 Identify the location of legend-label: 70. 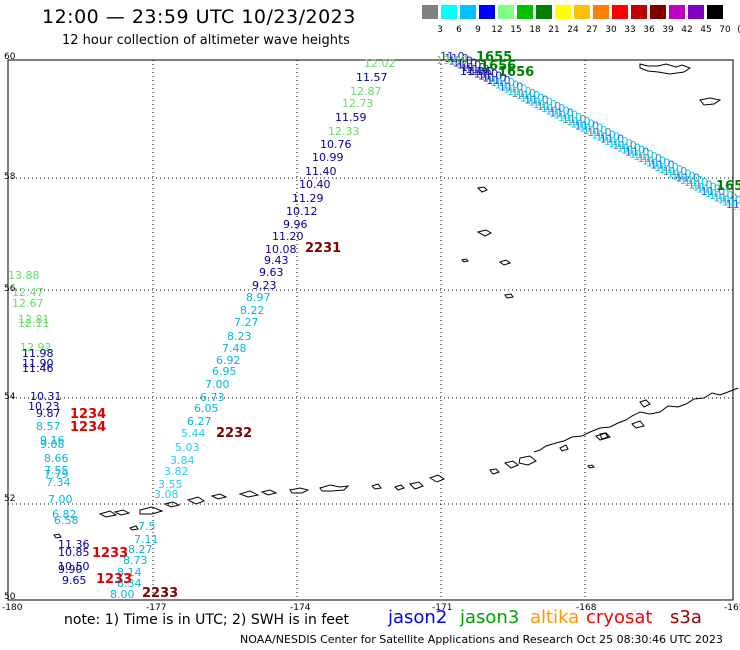
(725, 30).